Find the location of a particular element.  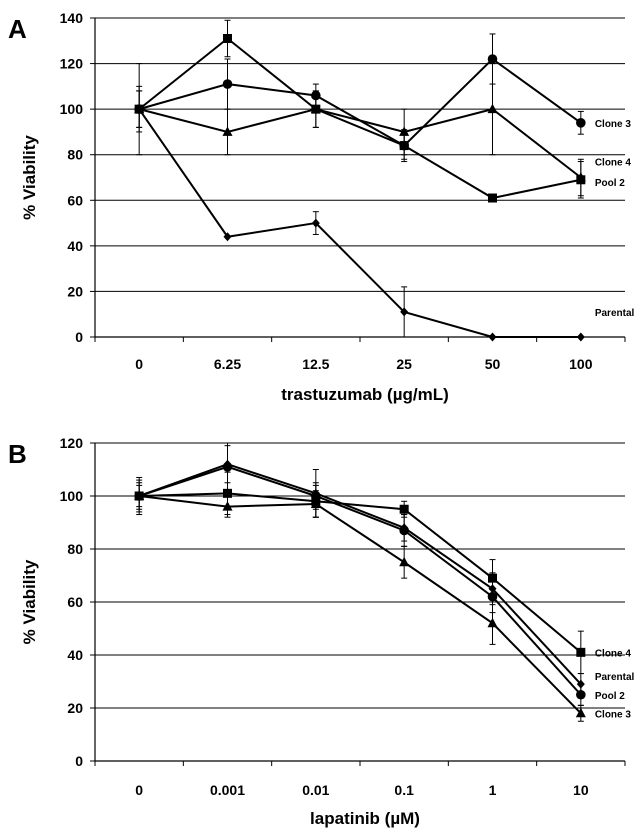

x-axis-title: trastuzumab (µg/mL) is located at coordinates (365, 394).